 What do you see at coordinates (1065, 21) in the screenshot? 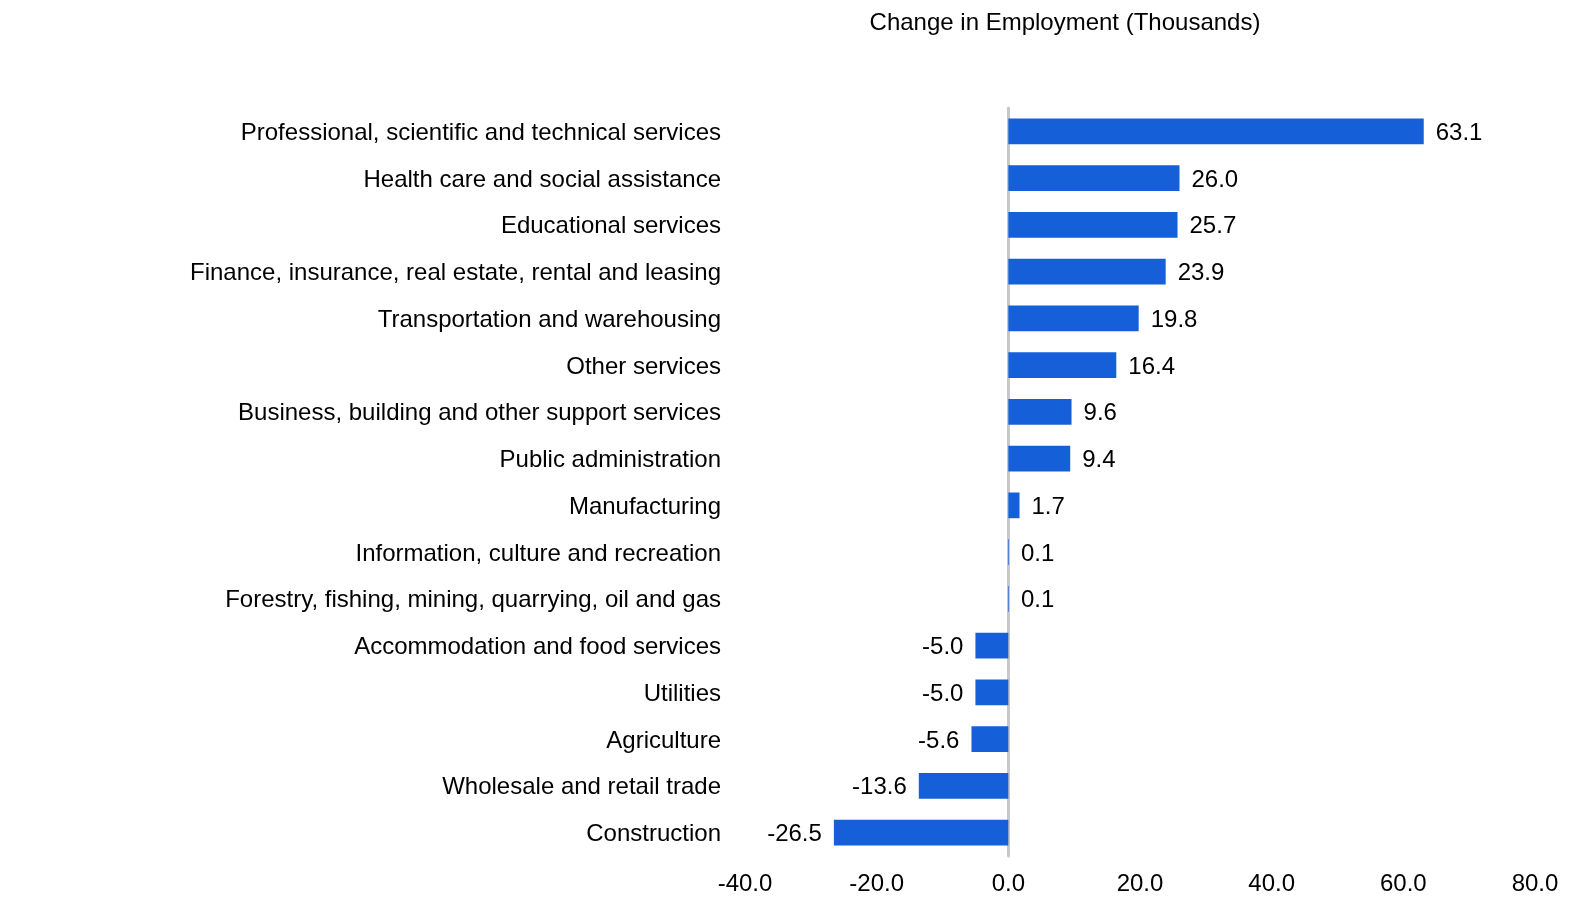
I see `chart-title: Change in Employment (Thousands)` at bounding box center [1065, 21].